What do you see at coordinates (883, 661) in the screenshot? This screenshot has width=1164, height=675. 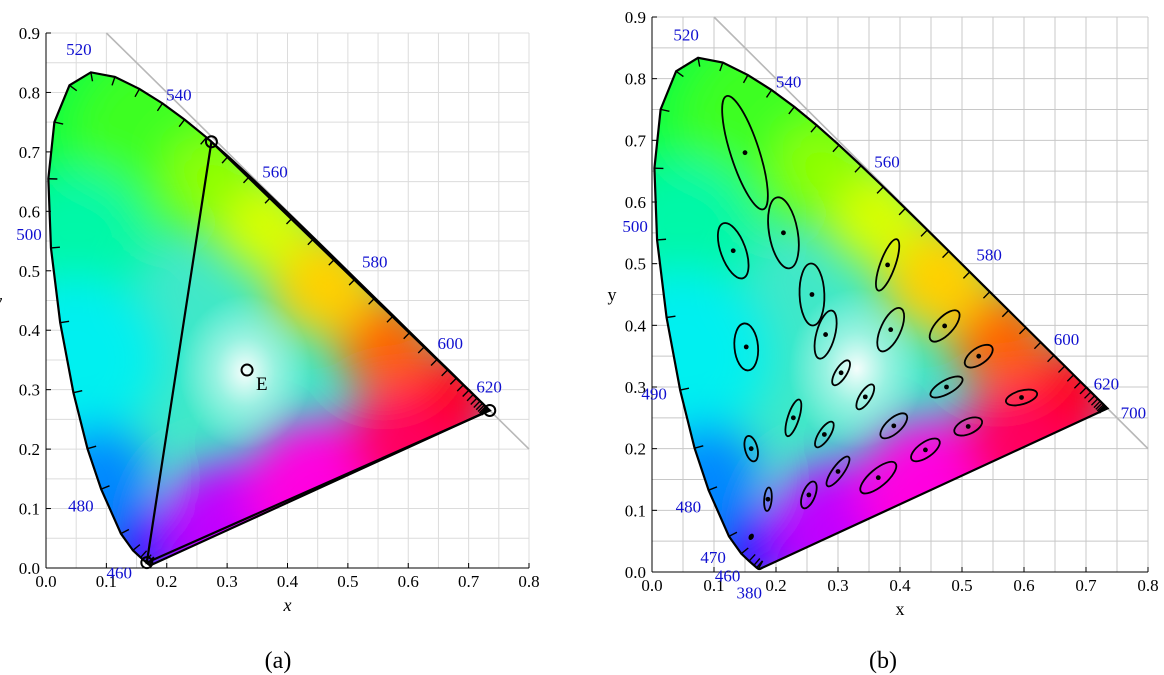 I see `caption-b: (b)` at bounding box center [883, 661].